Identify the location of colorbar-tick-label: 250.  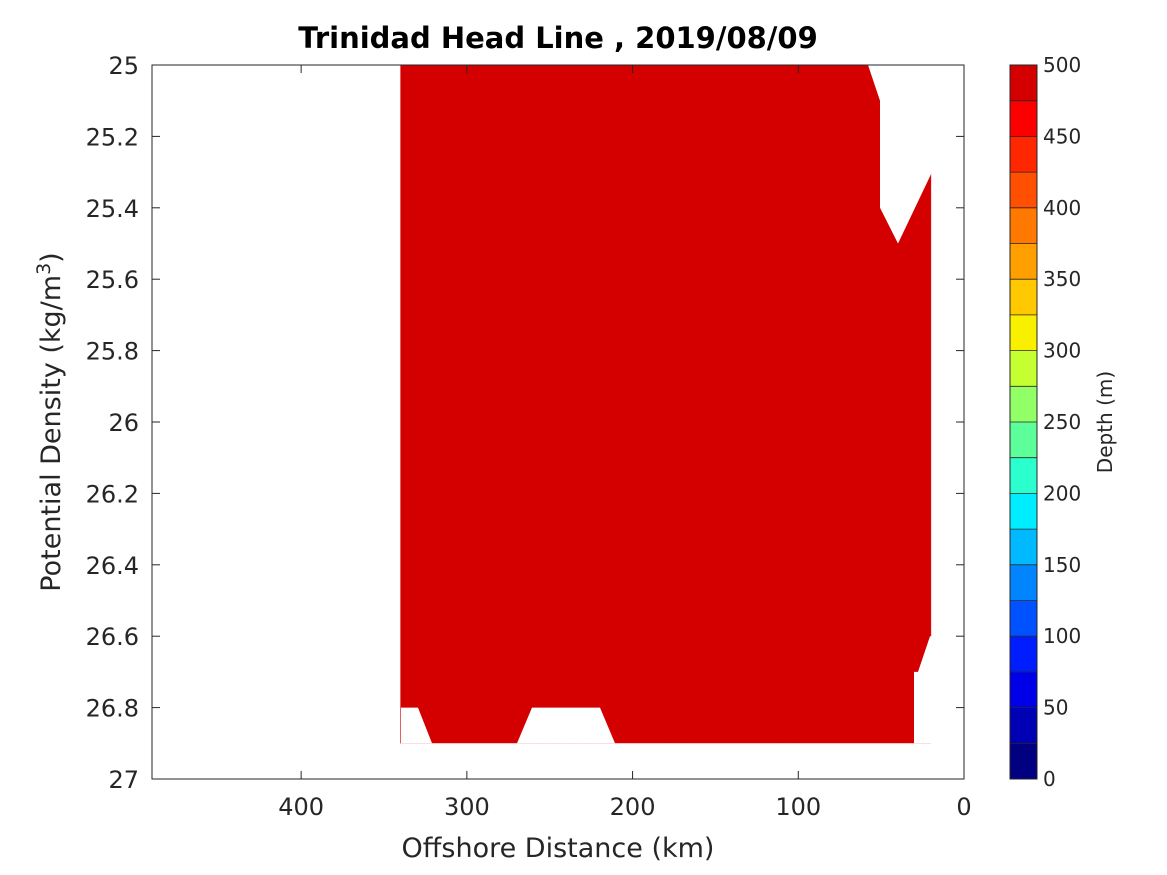
(1062, 422).